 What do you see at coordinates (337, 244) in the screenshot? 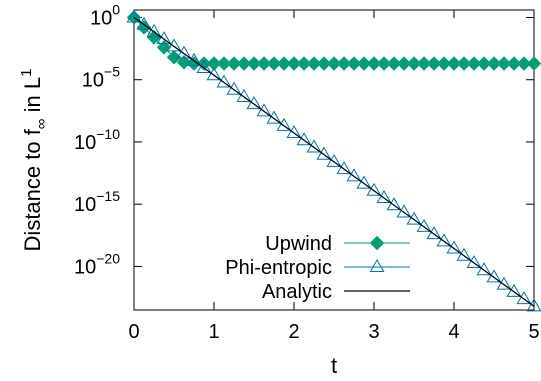
I see `legend-entry: Upwind` at bounding box center [337, 244].